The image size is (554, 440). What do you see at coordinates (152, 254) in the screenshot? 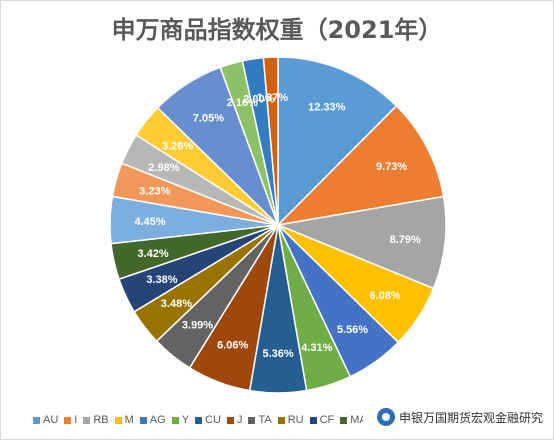
I see `data-label-ma: 3.42%` at bounding box center [152, 254].